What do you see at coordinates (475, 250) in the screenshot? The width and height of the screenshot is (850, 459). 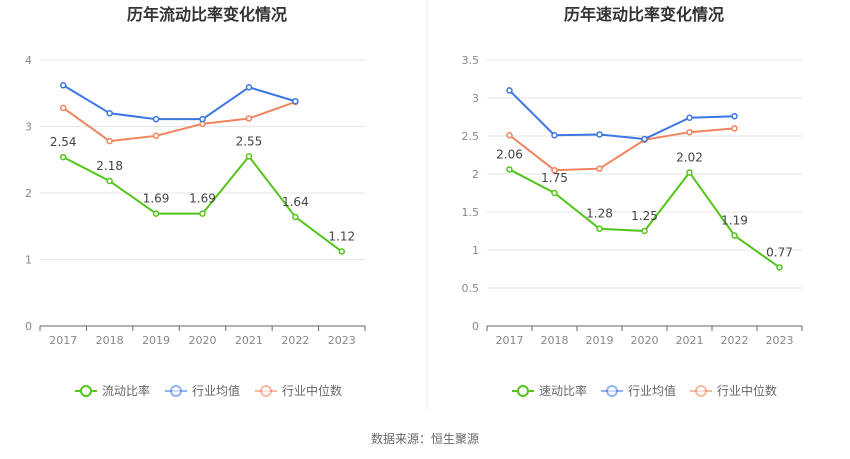 I see `y-tick-label: 1` at bounding box center [475, 250].